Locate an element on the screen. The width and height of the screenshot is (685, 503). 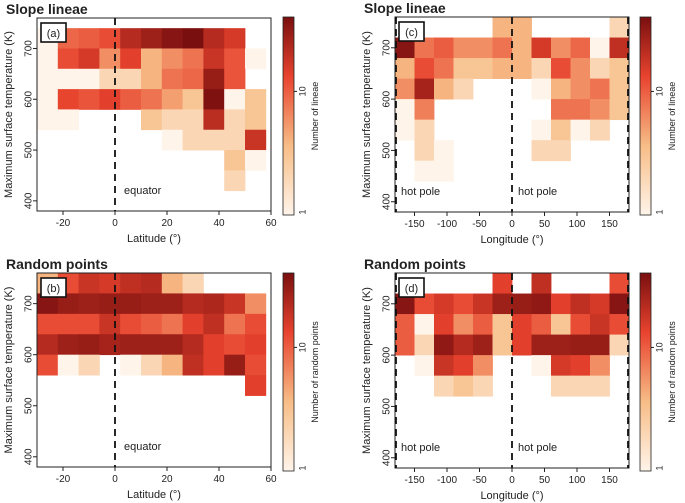
x-axis-label: Longitude (°) is located at coordinates (511, 240).